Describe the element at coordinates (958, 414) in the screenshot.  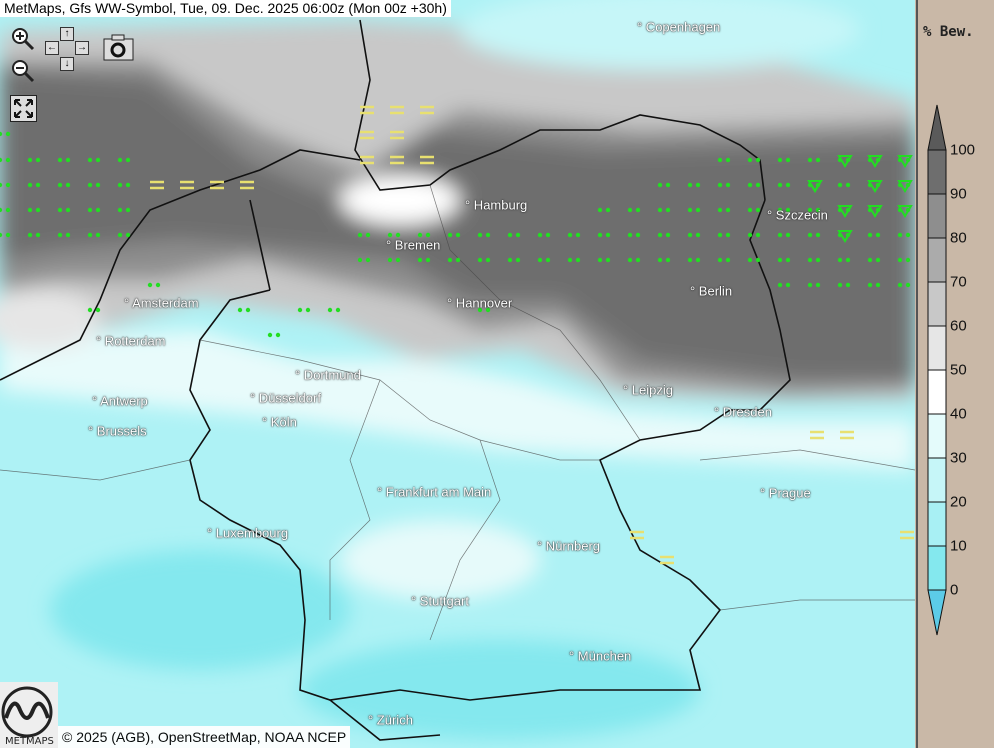
I see `legend-tick-label: 40` at that location.